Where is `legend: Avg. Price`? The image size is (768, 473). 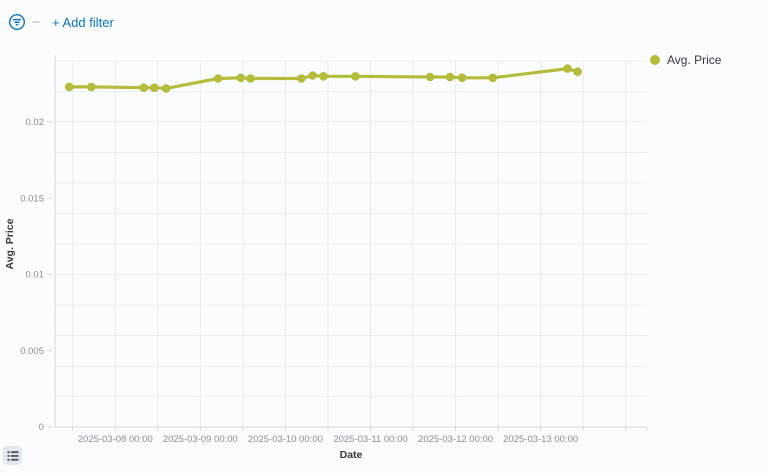 legend: Avg. Price is located at coordinates (685, 60).